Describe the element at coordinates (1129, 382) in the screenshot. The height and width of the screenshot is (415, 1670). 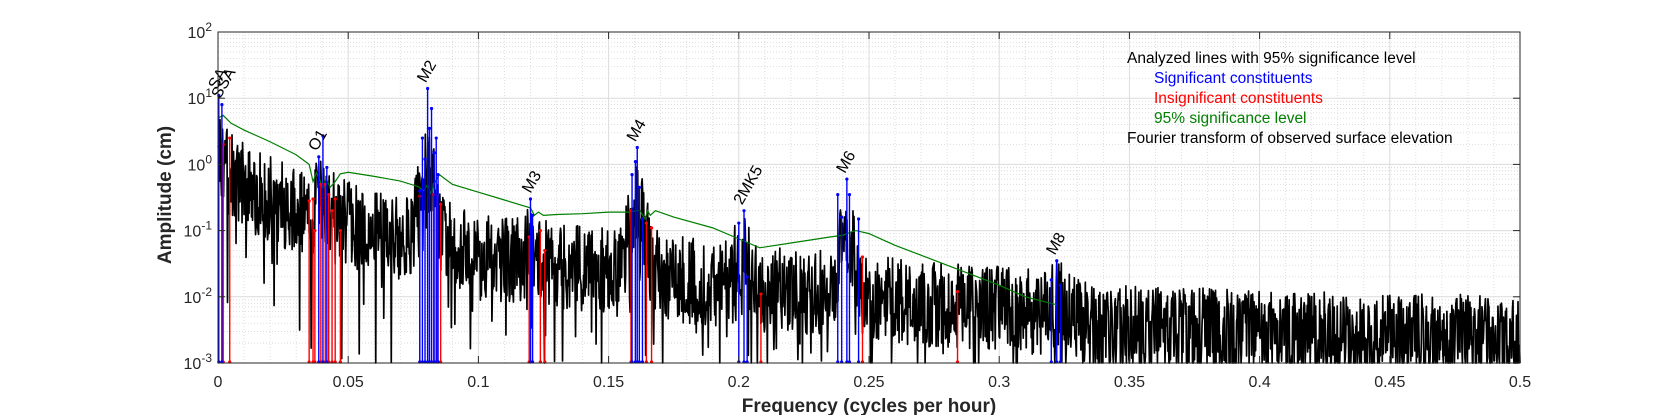
I see `x-tick-label: 0.35` at that location.